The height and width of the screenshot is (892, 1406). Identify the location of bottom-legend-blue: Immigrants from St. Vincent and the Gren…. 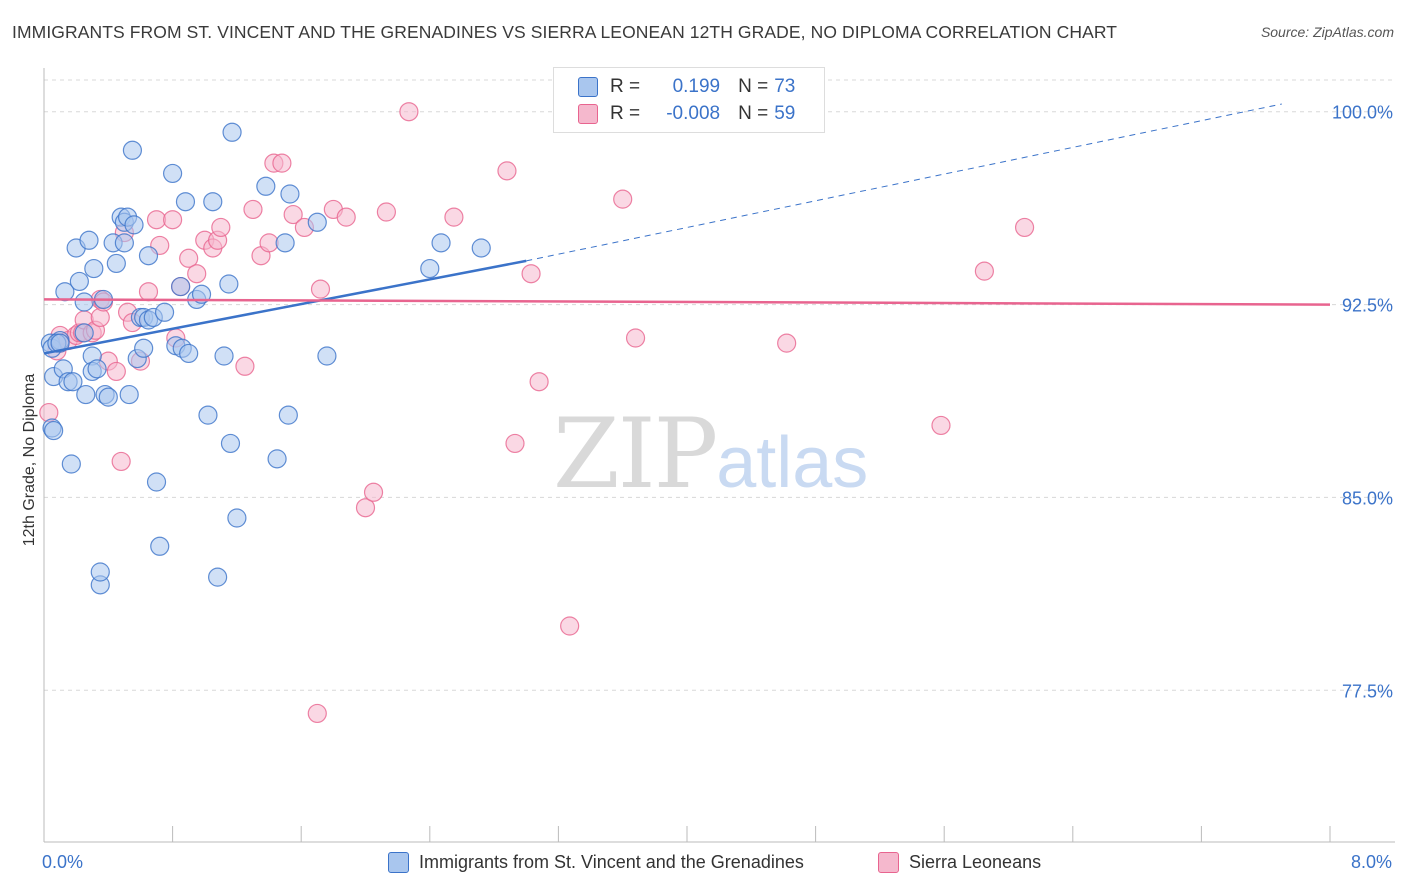
(596, 862).